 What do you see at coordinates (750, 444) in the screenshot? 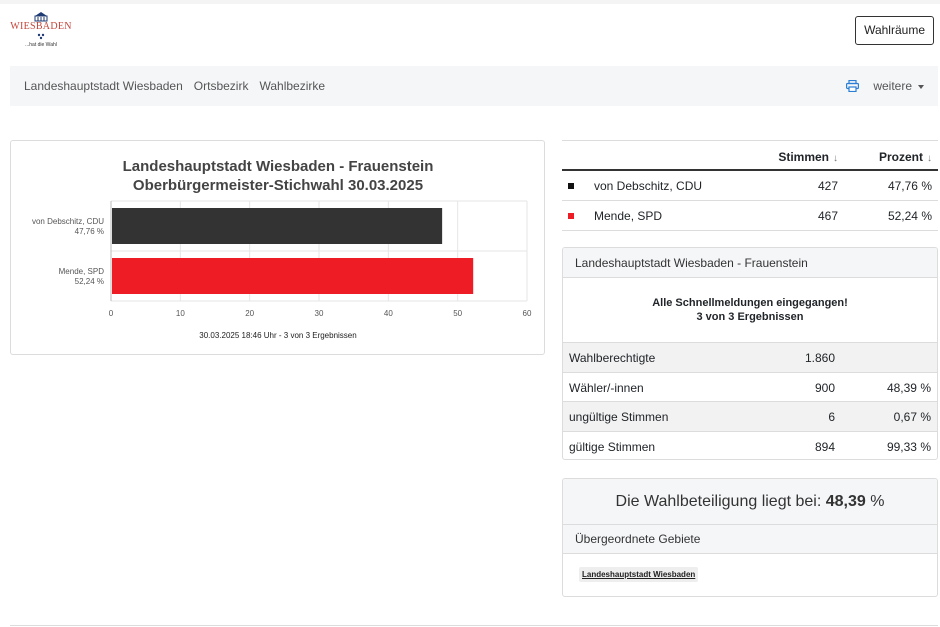
I see `table-row: gültige Stimmen 894 99,33 %` at bounding box center [750, 444].